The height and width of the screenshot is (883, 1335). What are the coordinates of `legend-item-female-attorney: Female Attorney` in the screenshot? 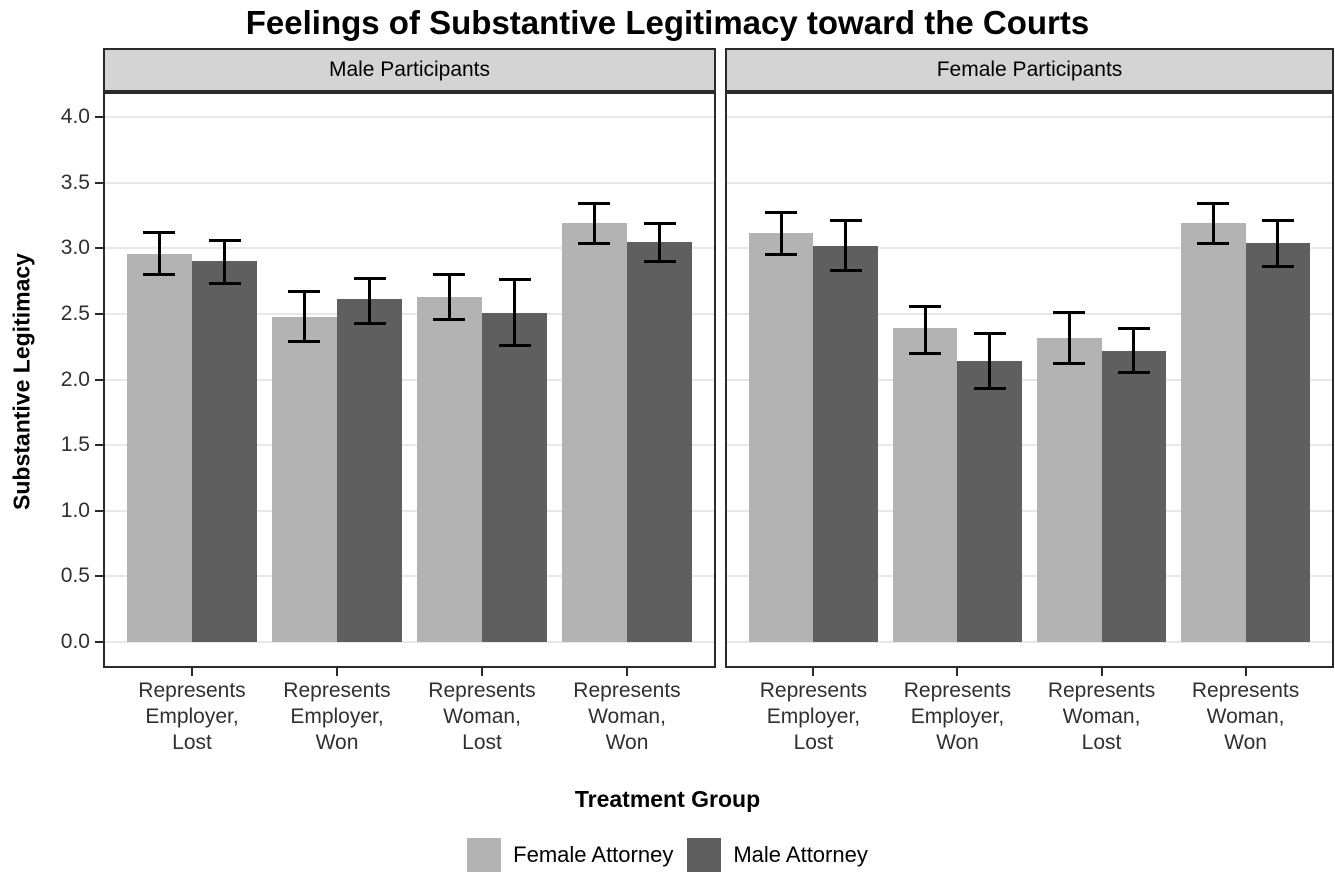 It's located at (570, 855).